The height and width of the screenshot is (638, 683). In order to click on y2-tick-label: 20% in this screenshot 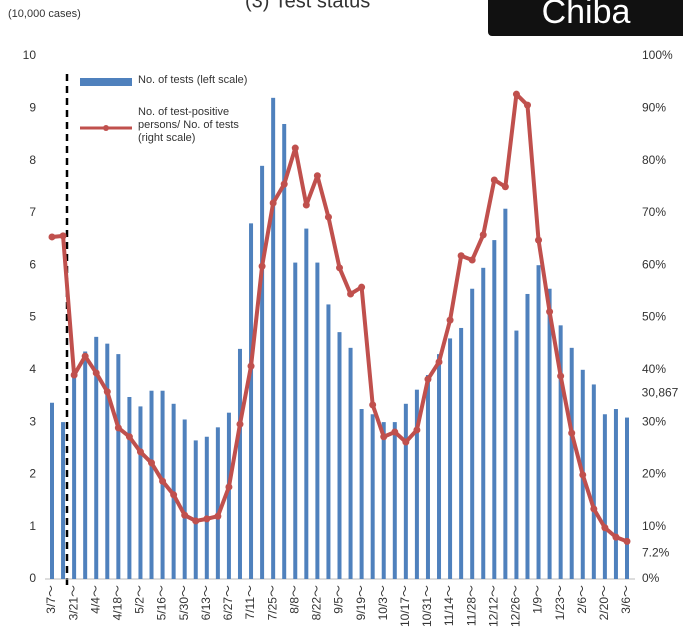, I will do `click(654, 474)`.